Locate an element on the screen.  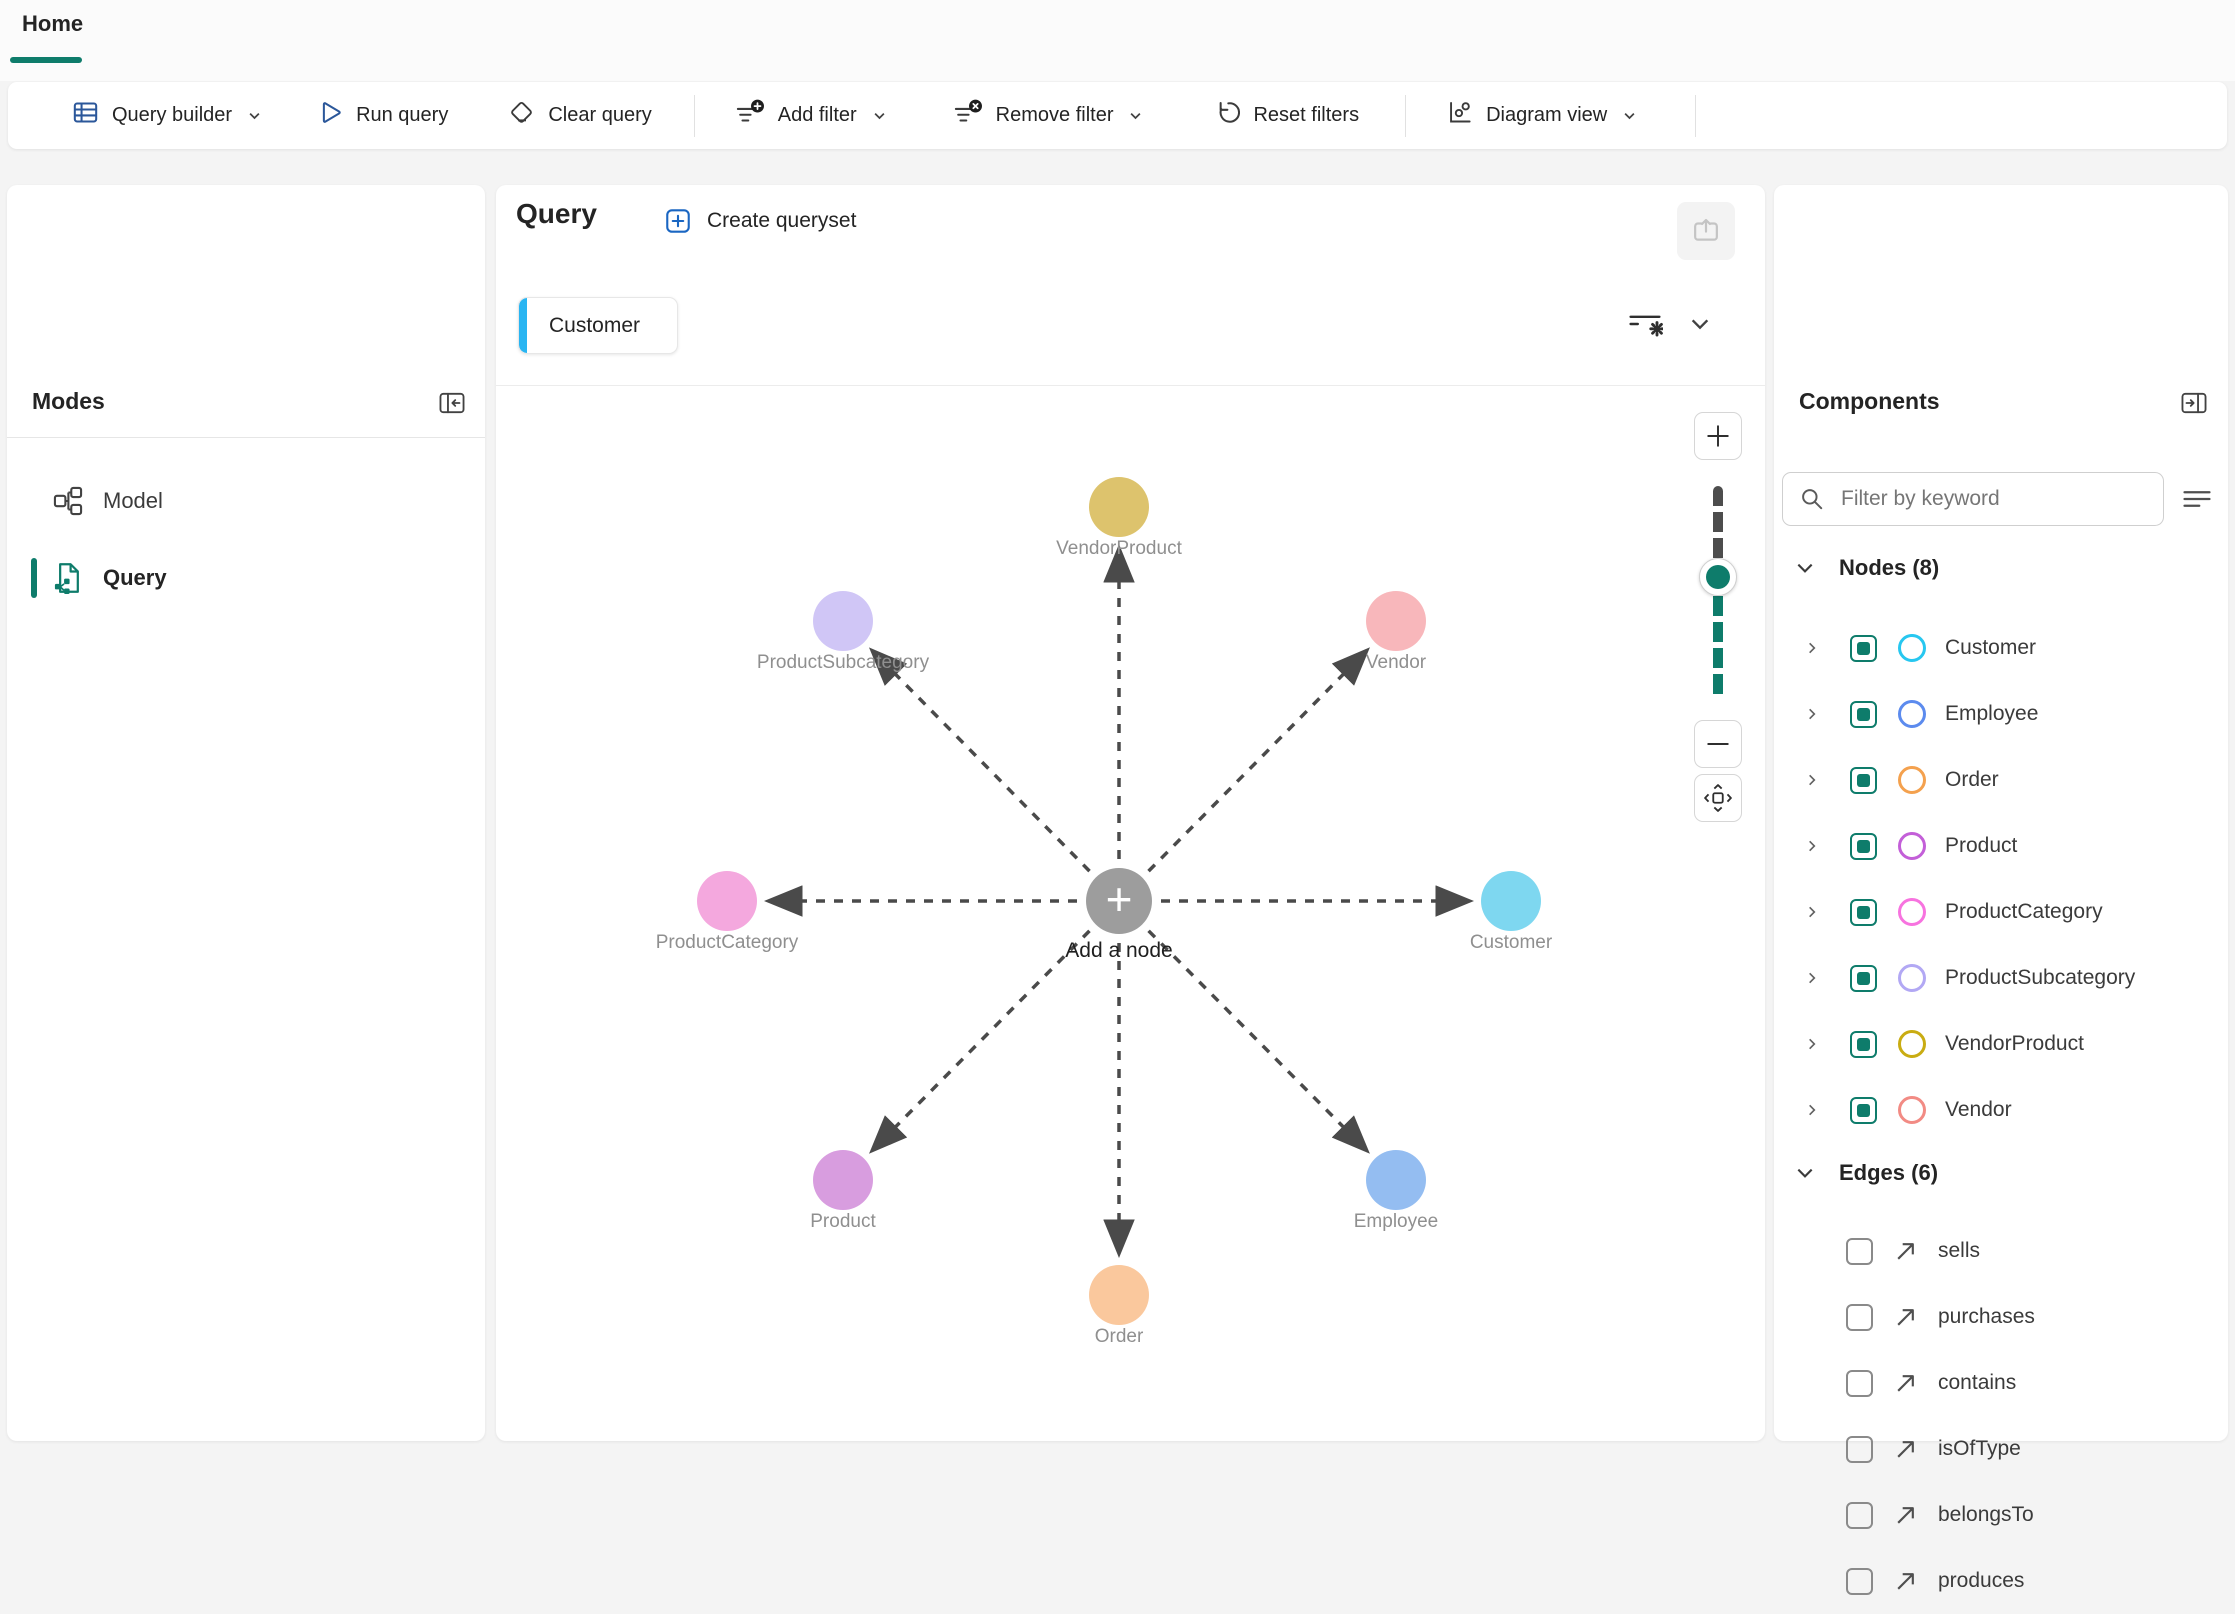
remove-filter-button: Remove filter is located at coordinates (1048, 116).